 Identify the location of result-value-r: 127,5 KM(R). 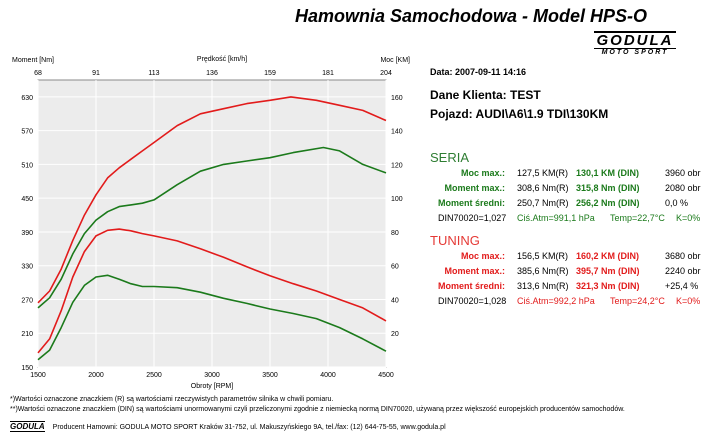
(543, 173).